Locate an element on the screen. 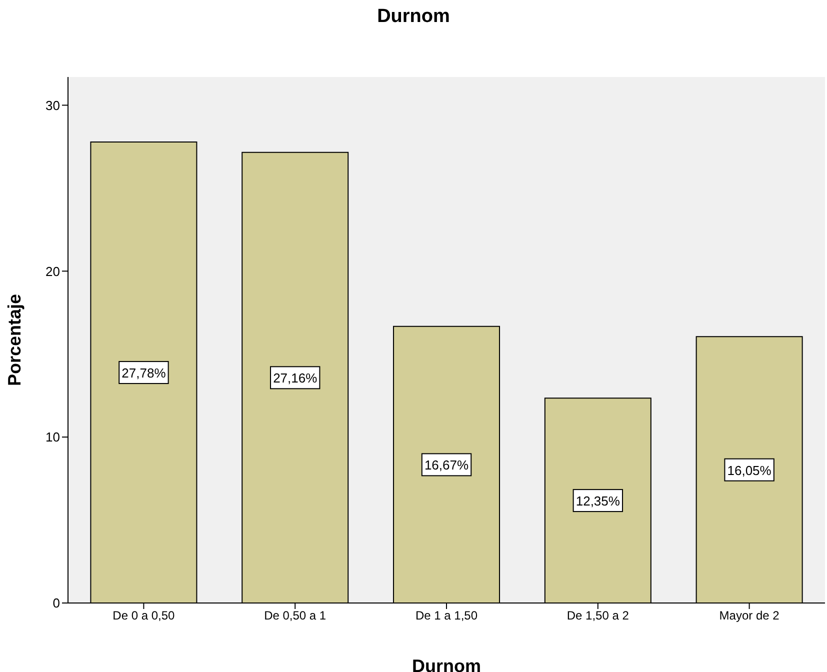 The width and height of the screenshot is (827, 672). x-axis-title: Durnom is located at coordinates (446, 664).